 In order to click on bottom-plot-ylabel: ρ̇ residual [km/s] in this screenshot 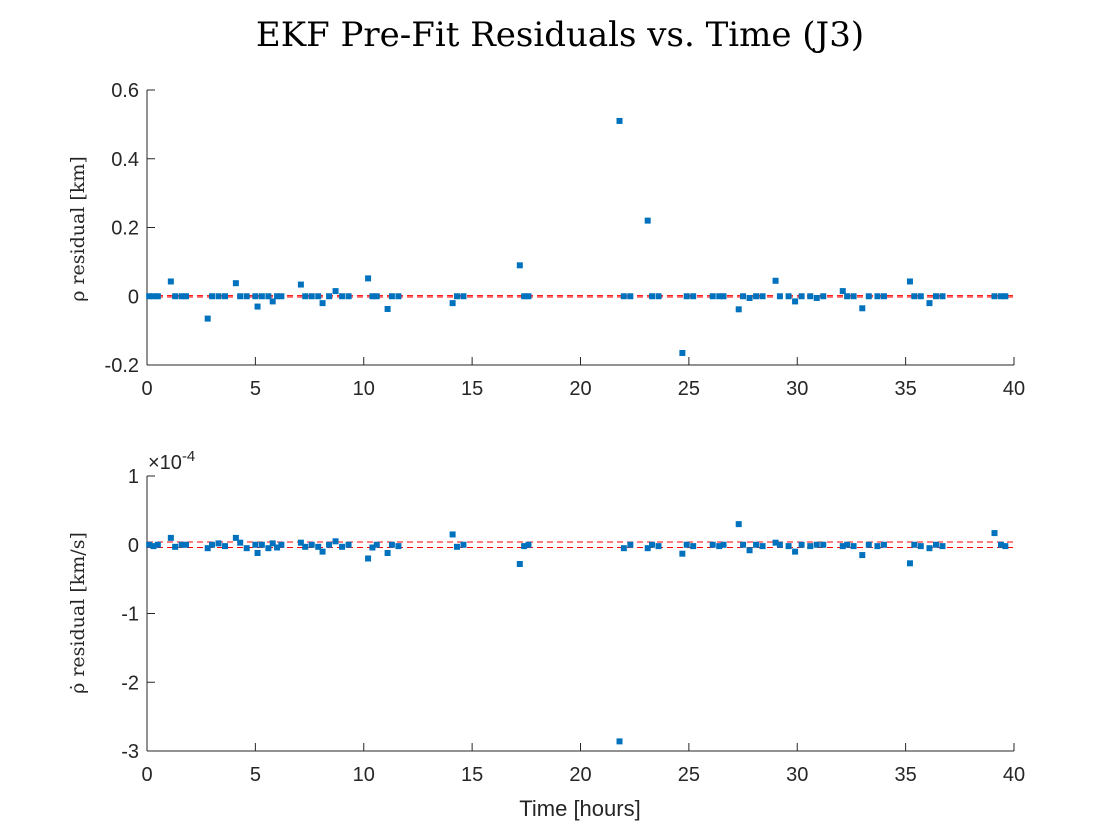, I will do `click(78, 613)`.